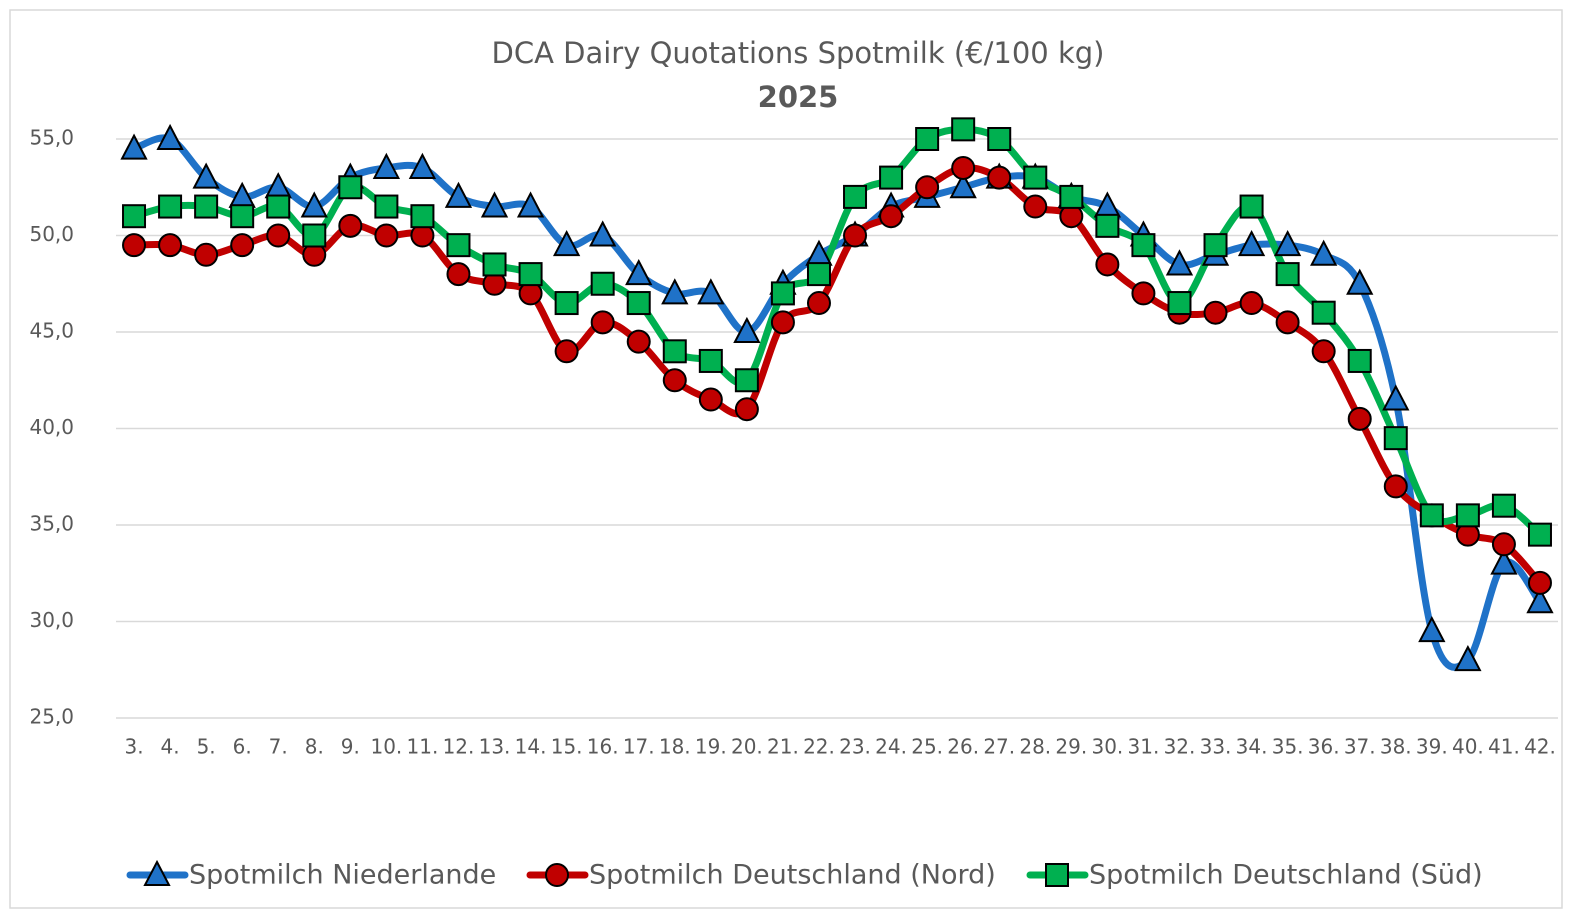  What do you see at coordinates (783, 747) in the screenshot?
I see `x-tick-label: 21.` at bounding box center [783, 747].